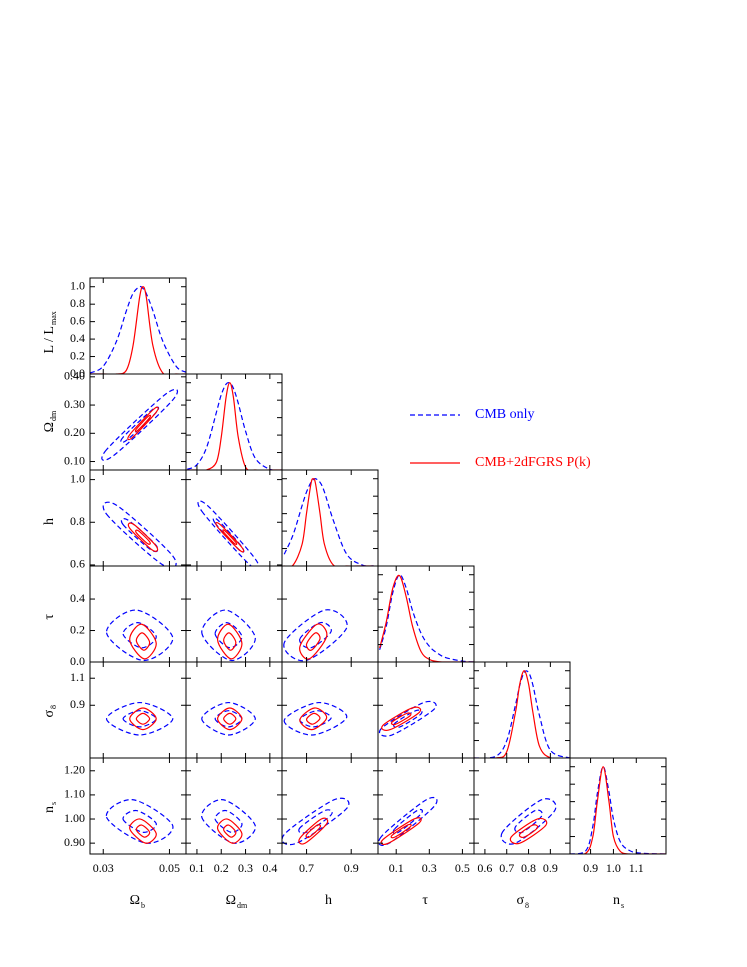 This screenshot has width=747, height=967. What do you see at coordinates (74, 818) in the screenshot?
I see `y-tick-label: 1.00` at bounding box center [74, 818].